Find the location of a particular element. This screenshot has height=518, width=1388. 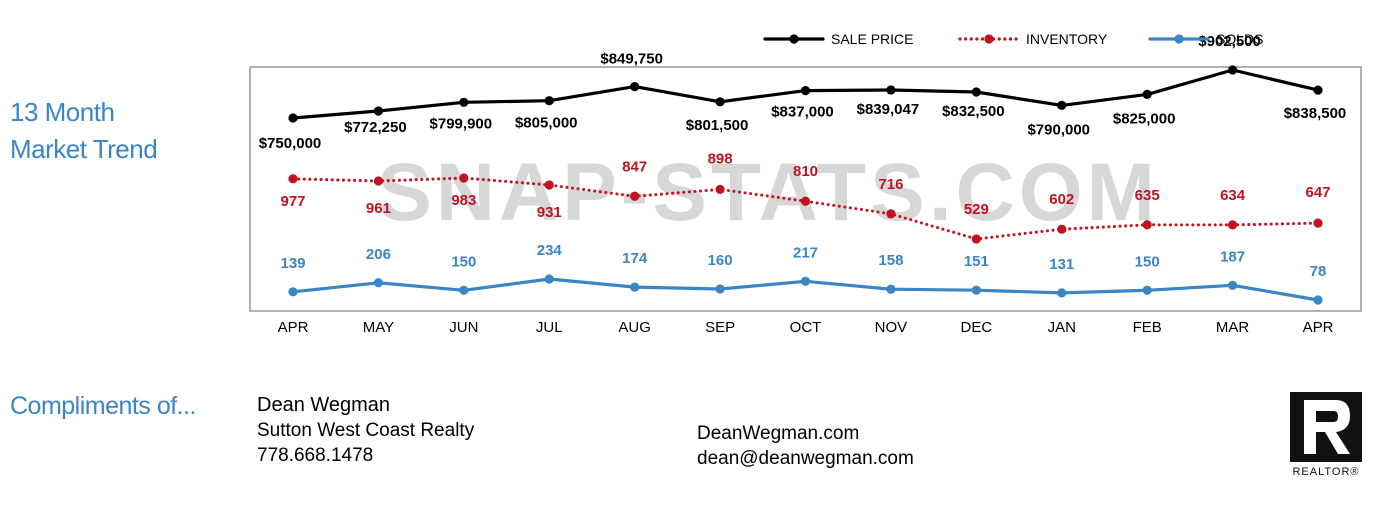

inventory-legend-label: INVENTORY is located at coordinates (1067, 39).